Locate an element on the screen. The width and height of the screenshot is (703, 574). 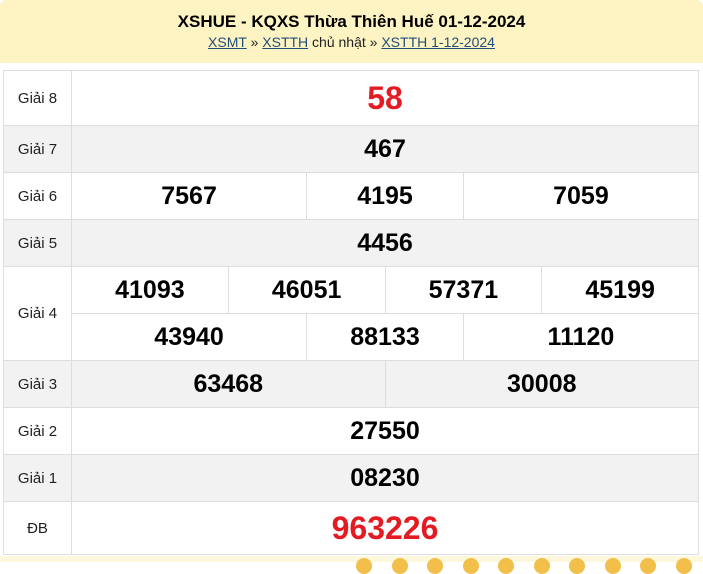
prize-label: Giải 1 is located at coordinates (37, 478).